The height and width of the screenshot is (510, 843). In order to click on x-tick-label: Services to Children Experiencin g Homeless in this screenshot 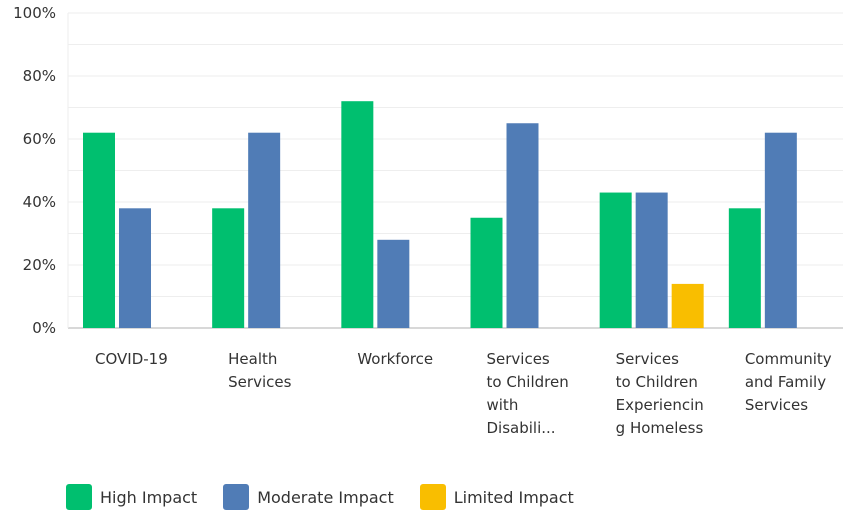, I will do `click(660, 393)`.